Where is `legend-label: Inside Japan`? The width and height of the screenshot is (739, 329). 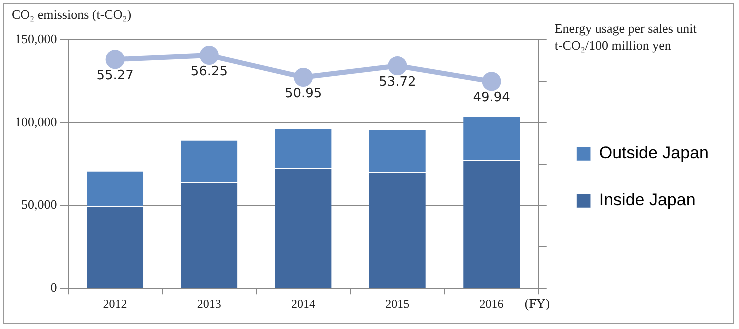
legend-label: Inside Japan is located at coordinates (647, 200).